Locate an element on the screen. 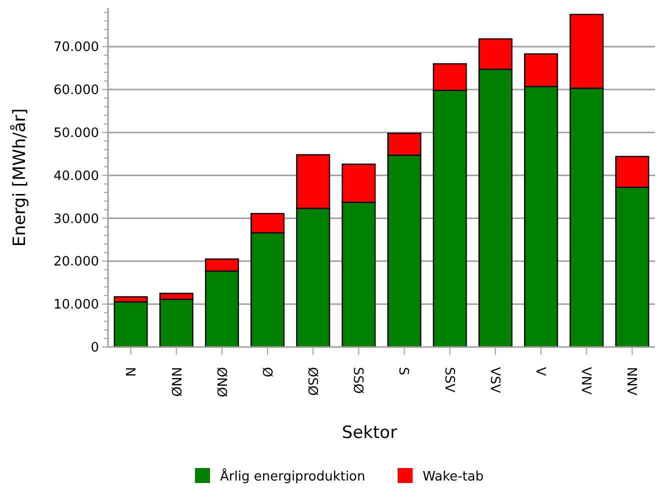  x-tick-label: ØNØ is located at coordinates (220, 382).